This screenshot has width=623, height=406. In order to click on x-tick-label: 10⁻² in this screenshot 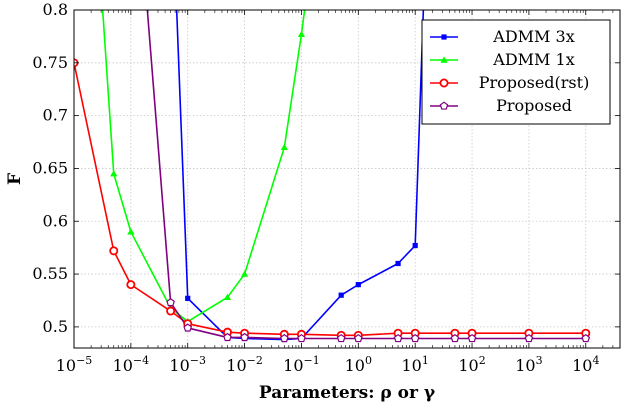, I will do `click(244, 364)`.